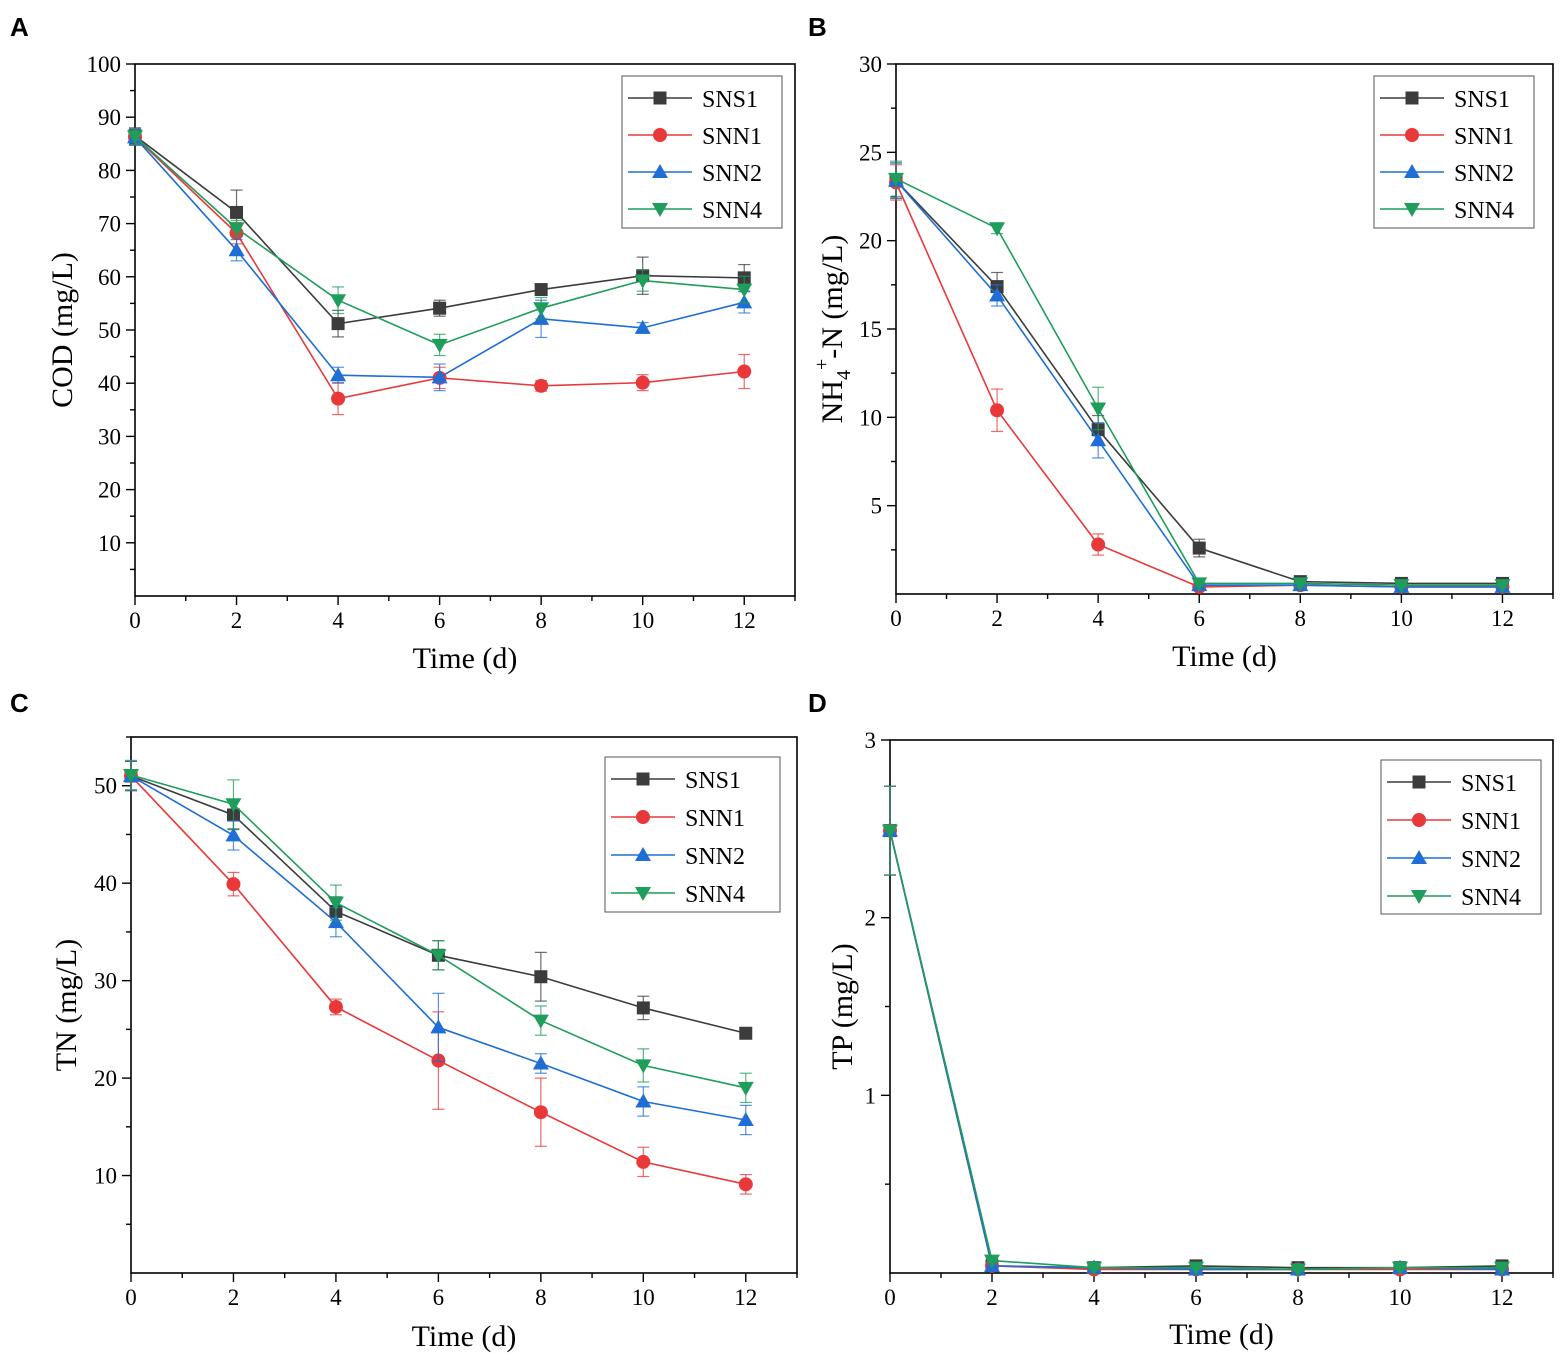 This screenshot has width=1562, height=1354. I want to click on y-tick-label: 15, so click(870, 329).